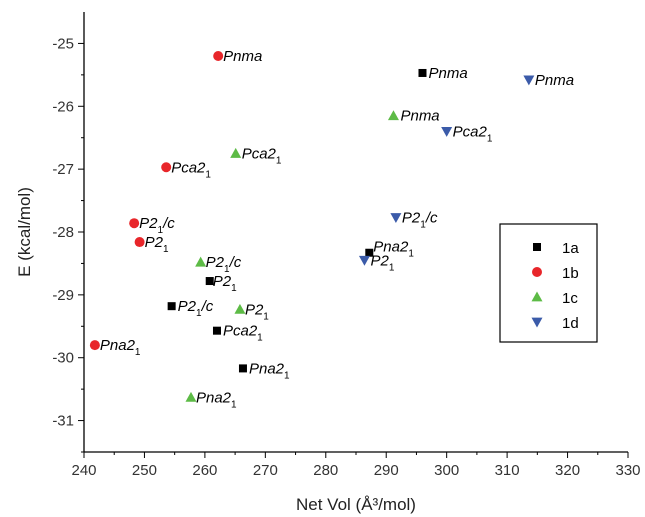  What do you see at coordinates (627, 470) in the screenshot?
I see `x-tick-label: 330` at bounding box center [627, 470].